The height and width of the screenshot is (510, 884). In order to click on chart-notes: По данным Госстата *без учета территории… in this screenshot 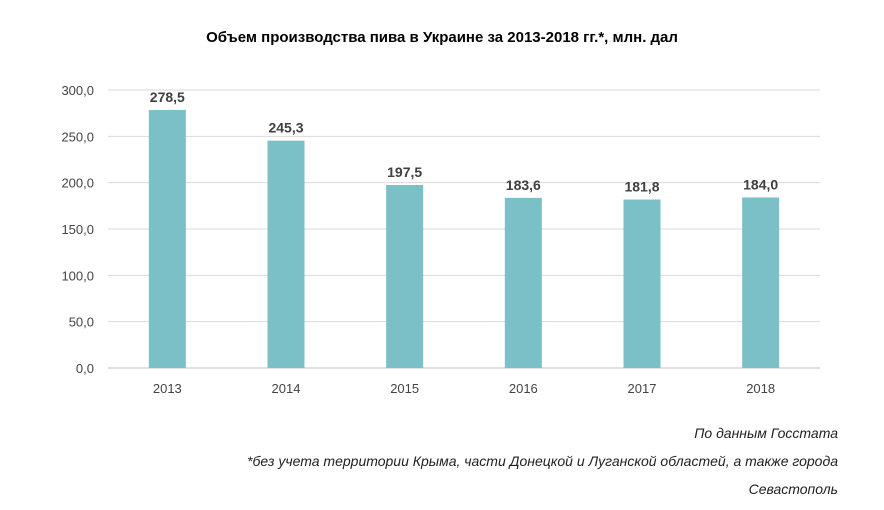, I will do `click(438, 461)`.